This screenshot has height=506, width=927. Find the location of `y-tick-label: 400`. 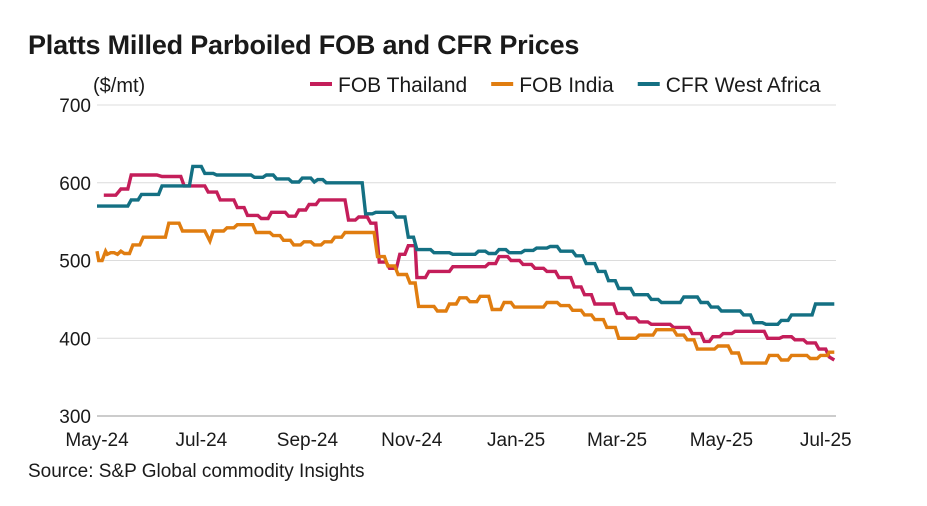

y-tick-label: 400 is located at coordinates (75, 339).